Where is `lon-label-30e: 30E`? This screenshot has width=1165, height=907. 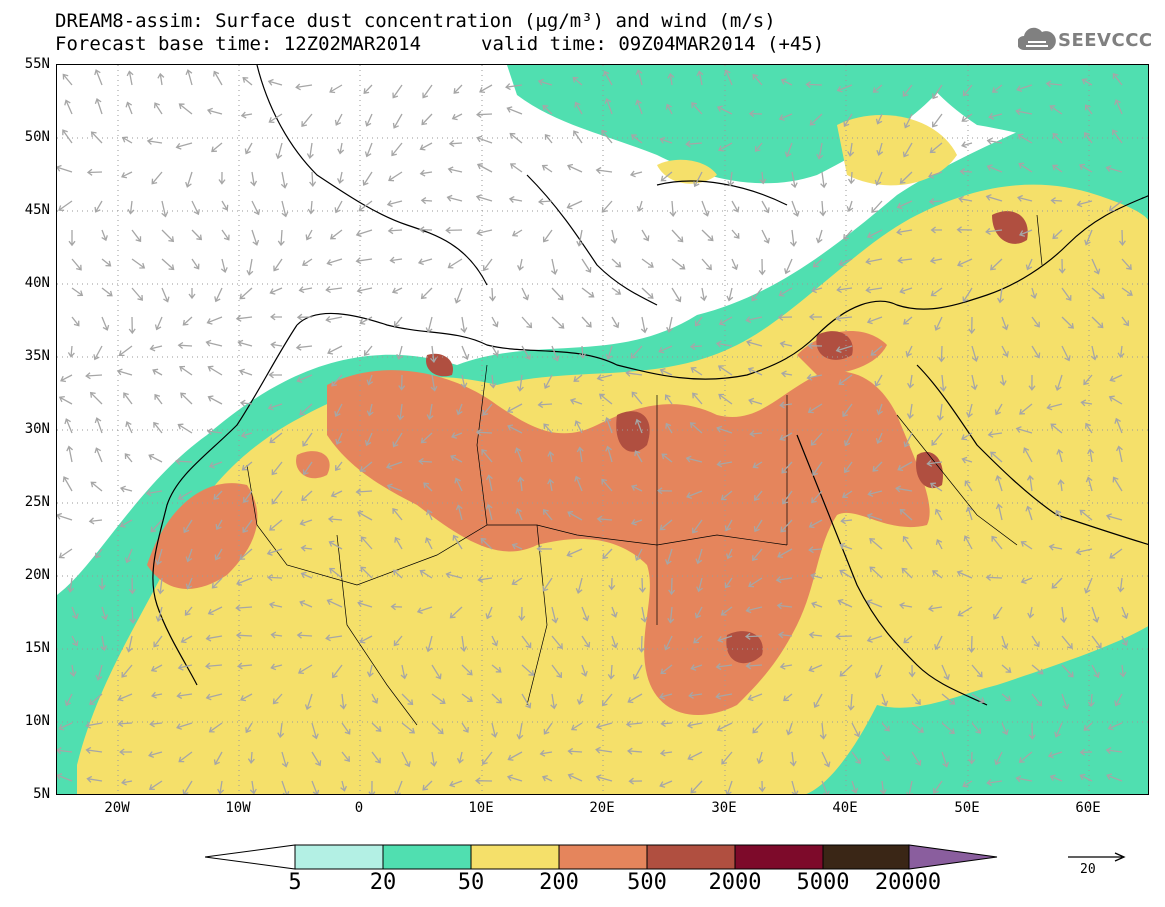
lon-label-30e: 30E is located at coordinates (724, 808).